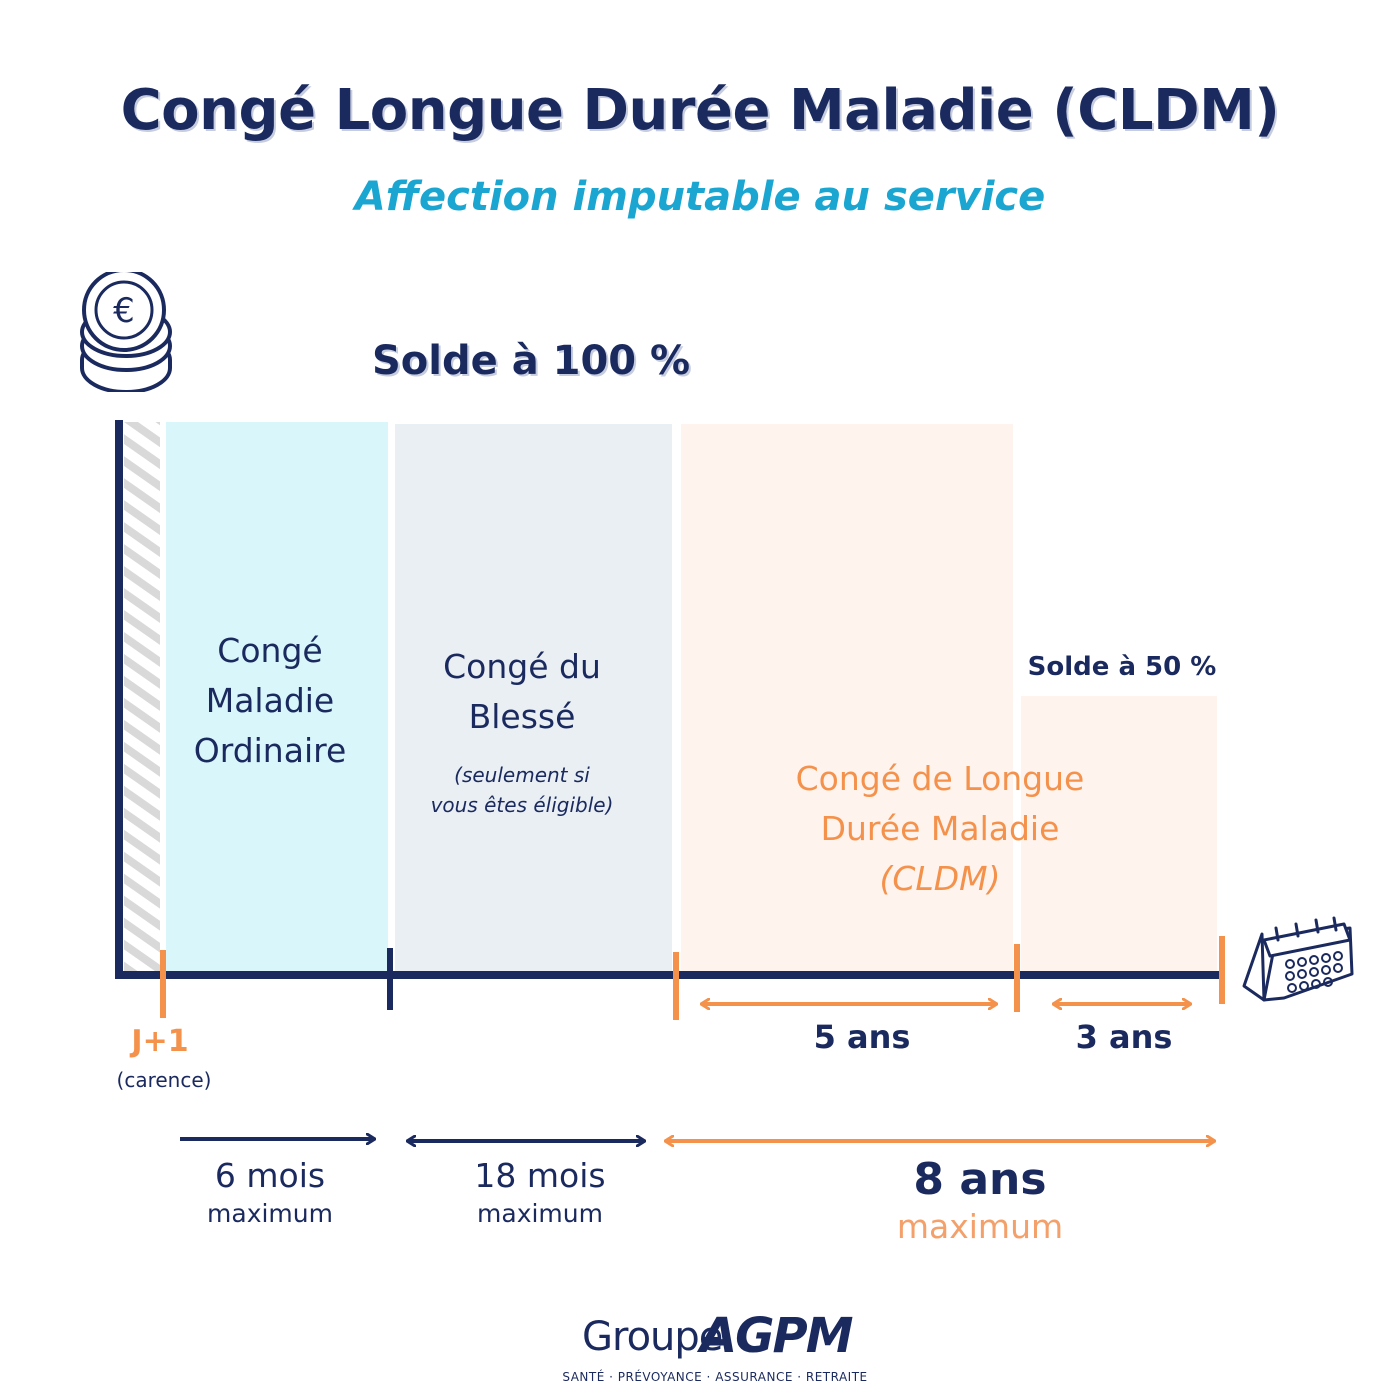 The image size is (1400, 1400). What do you see at coordinates (940, 778) in the screenshot?
I see `cldm-label-line: Congé de Longue` at bounding box center [940, 778].